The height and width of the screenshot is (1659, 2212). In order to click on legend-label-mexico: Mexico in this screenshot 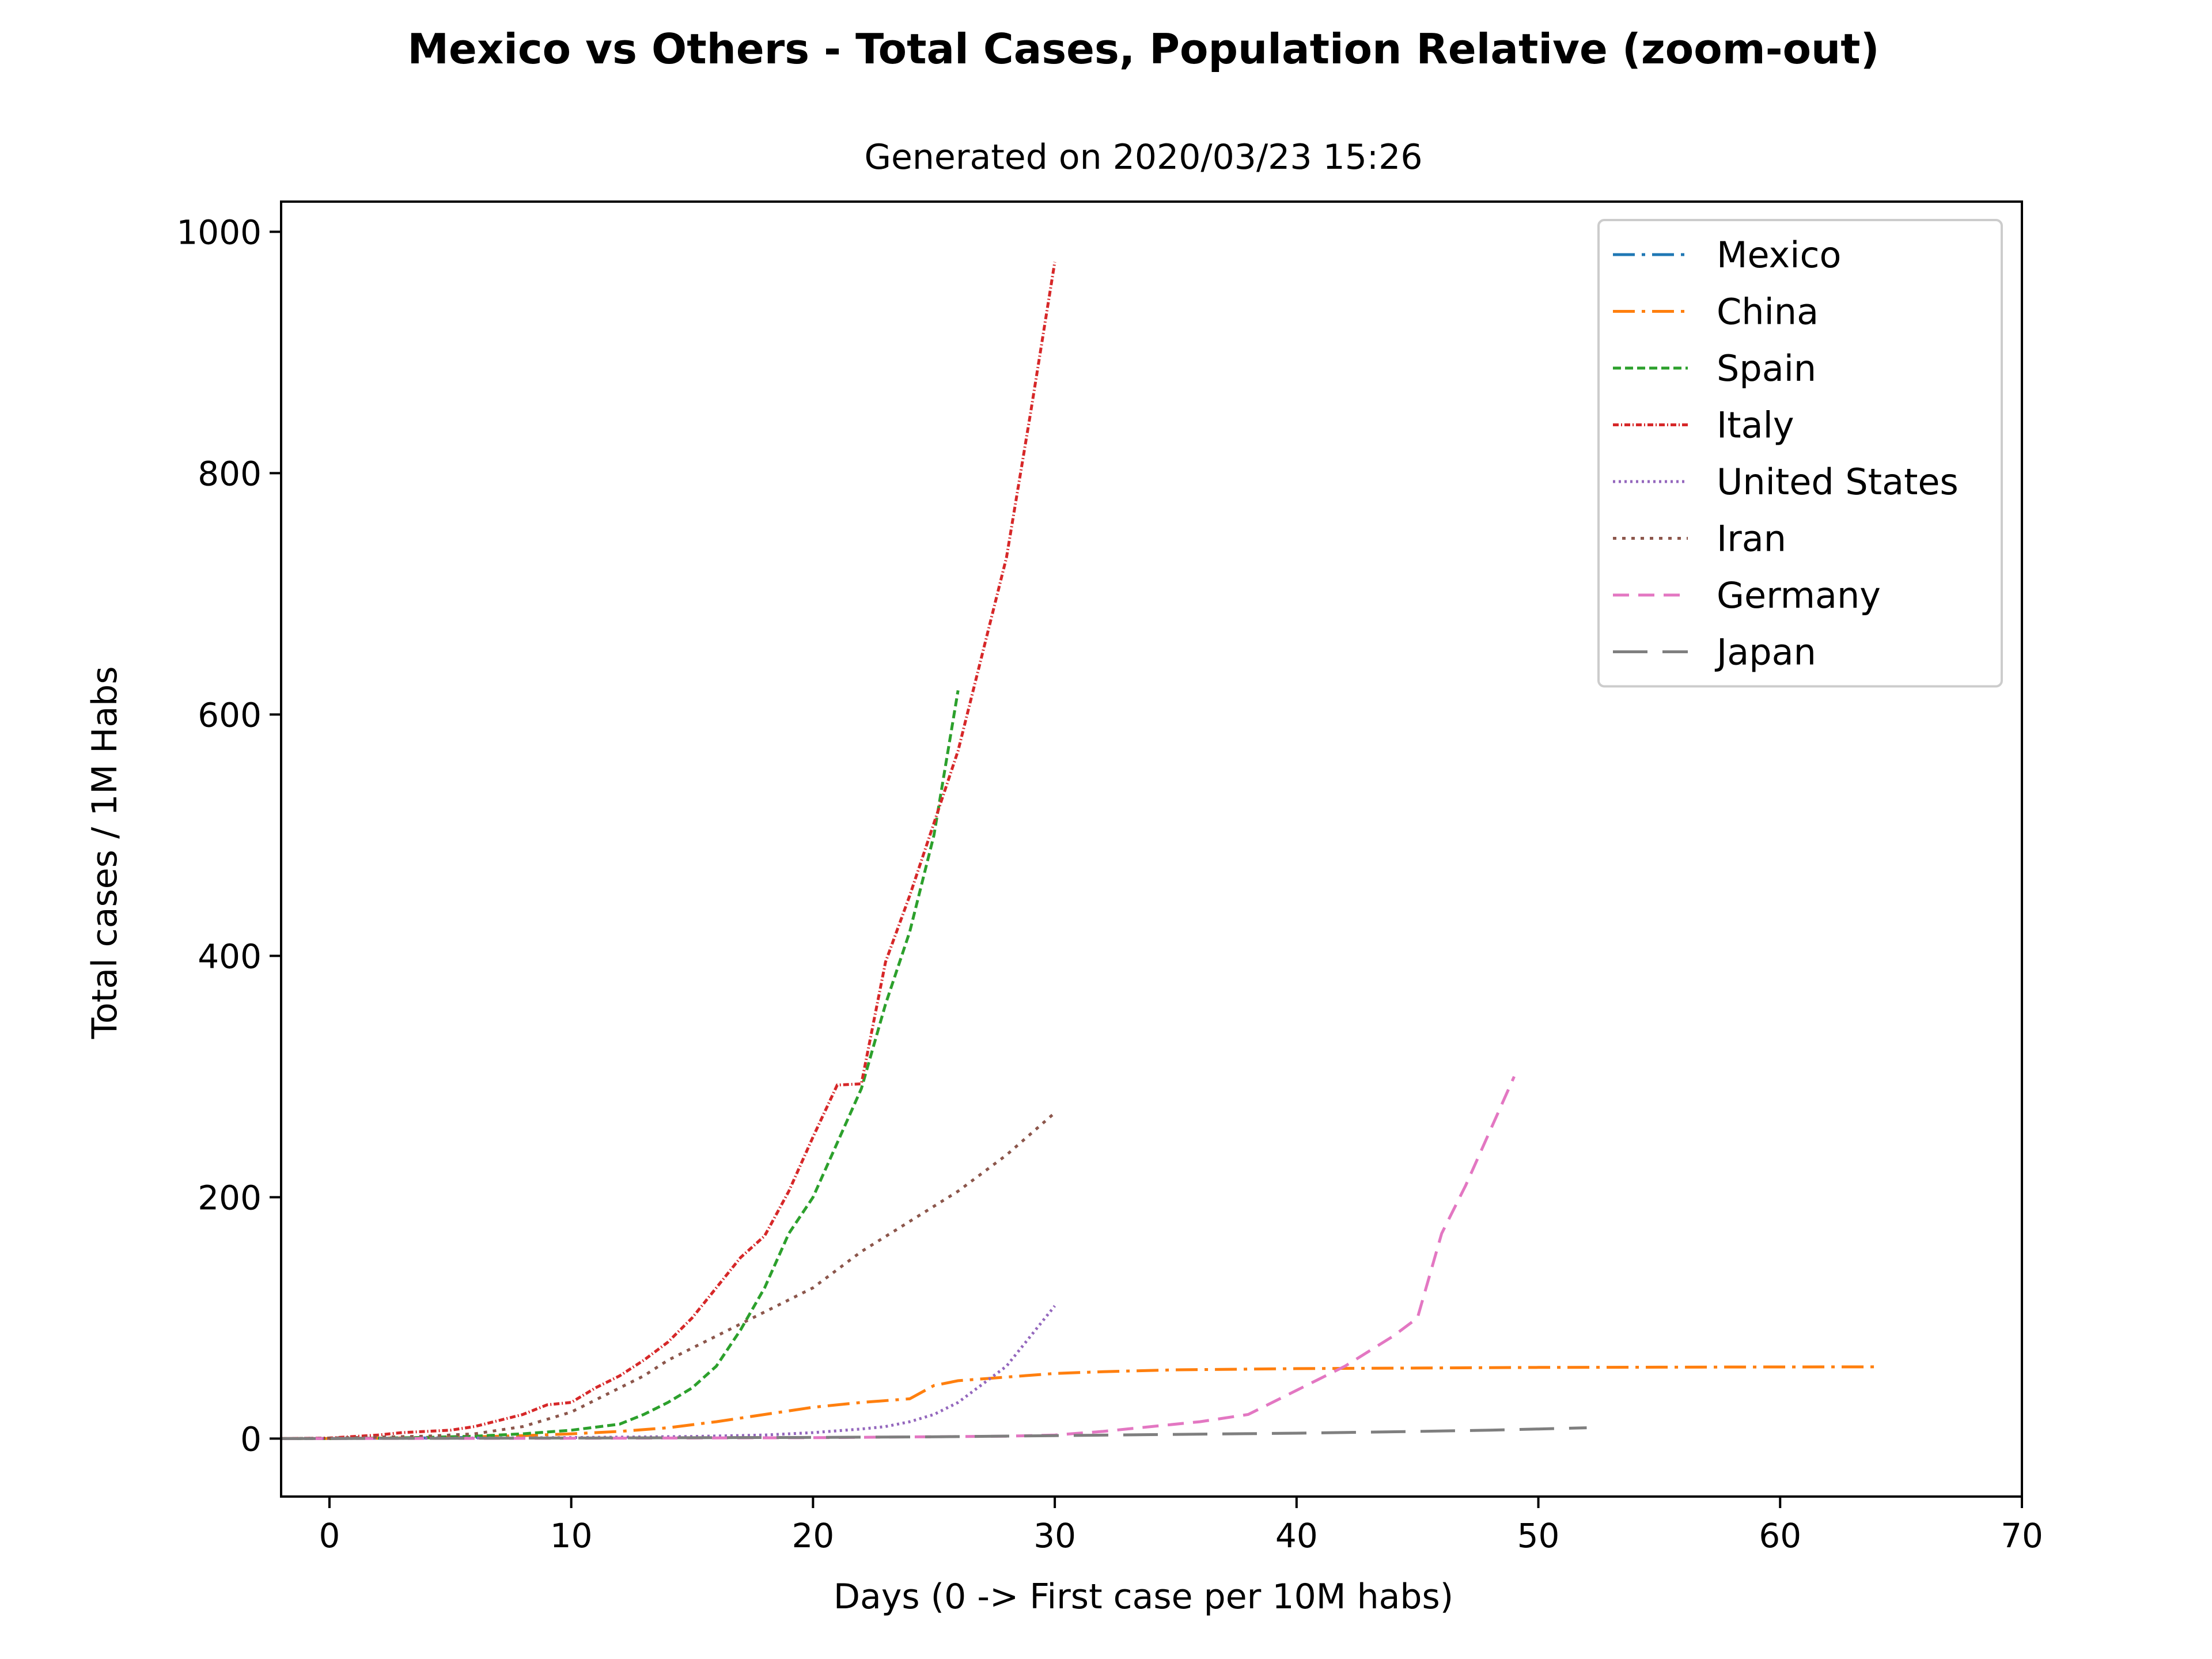, I will do `click(1779, 255)`.